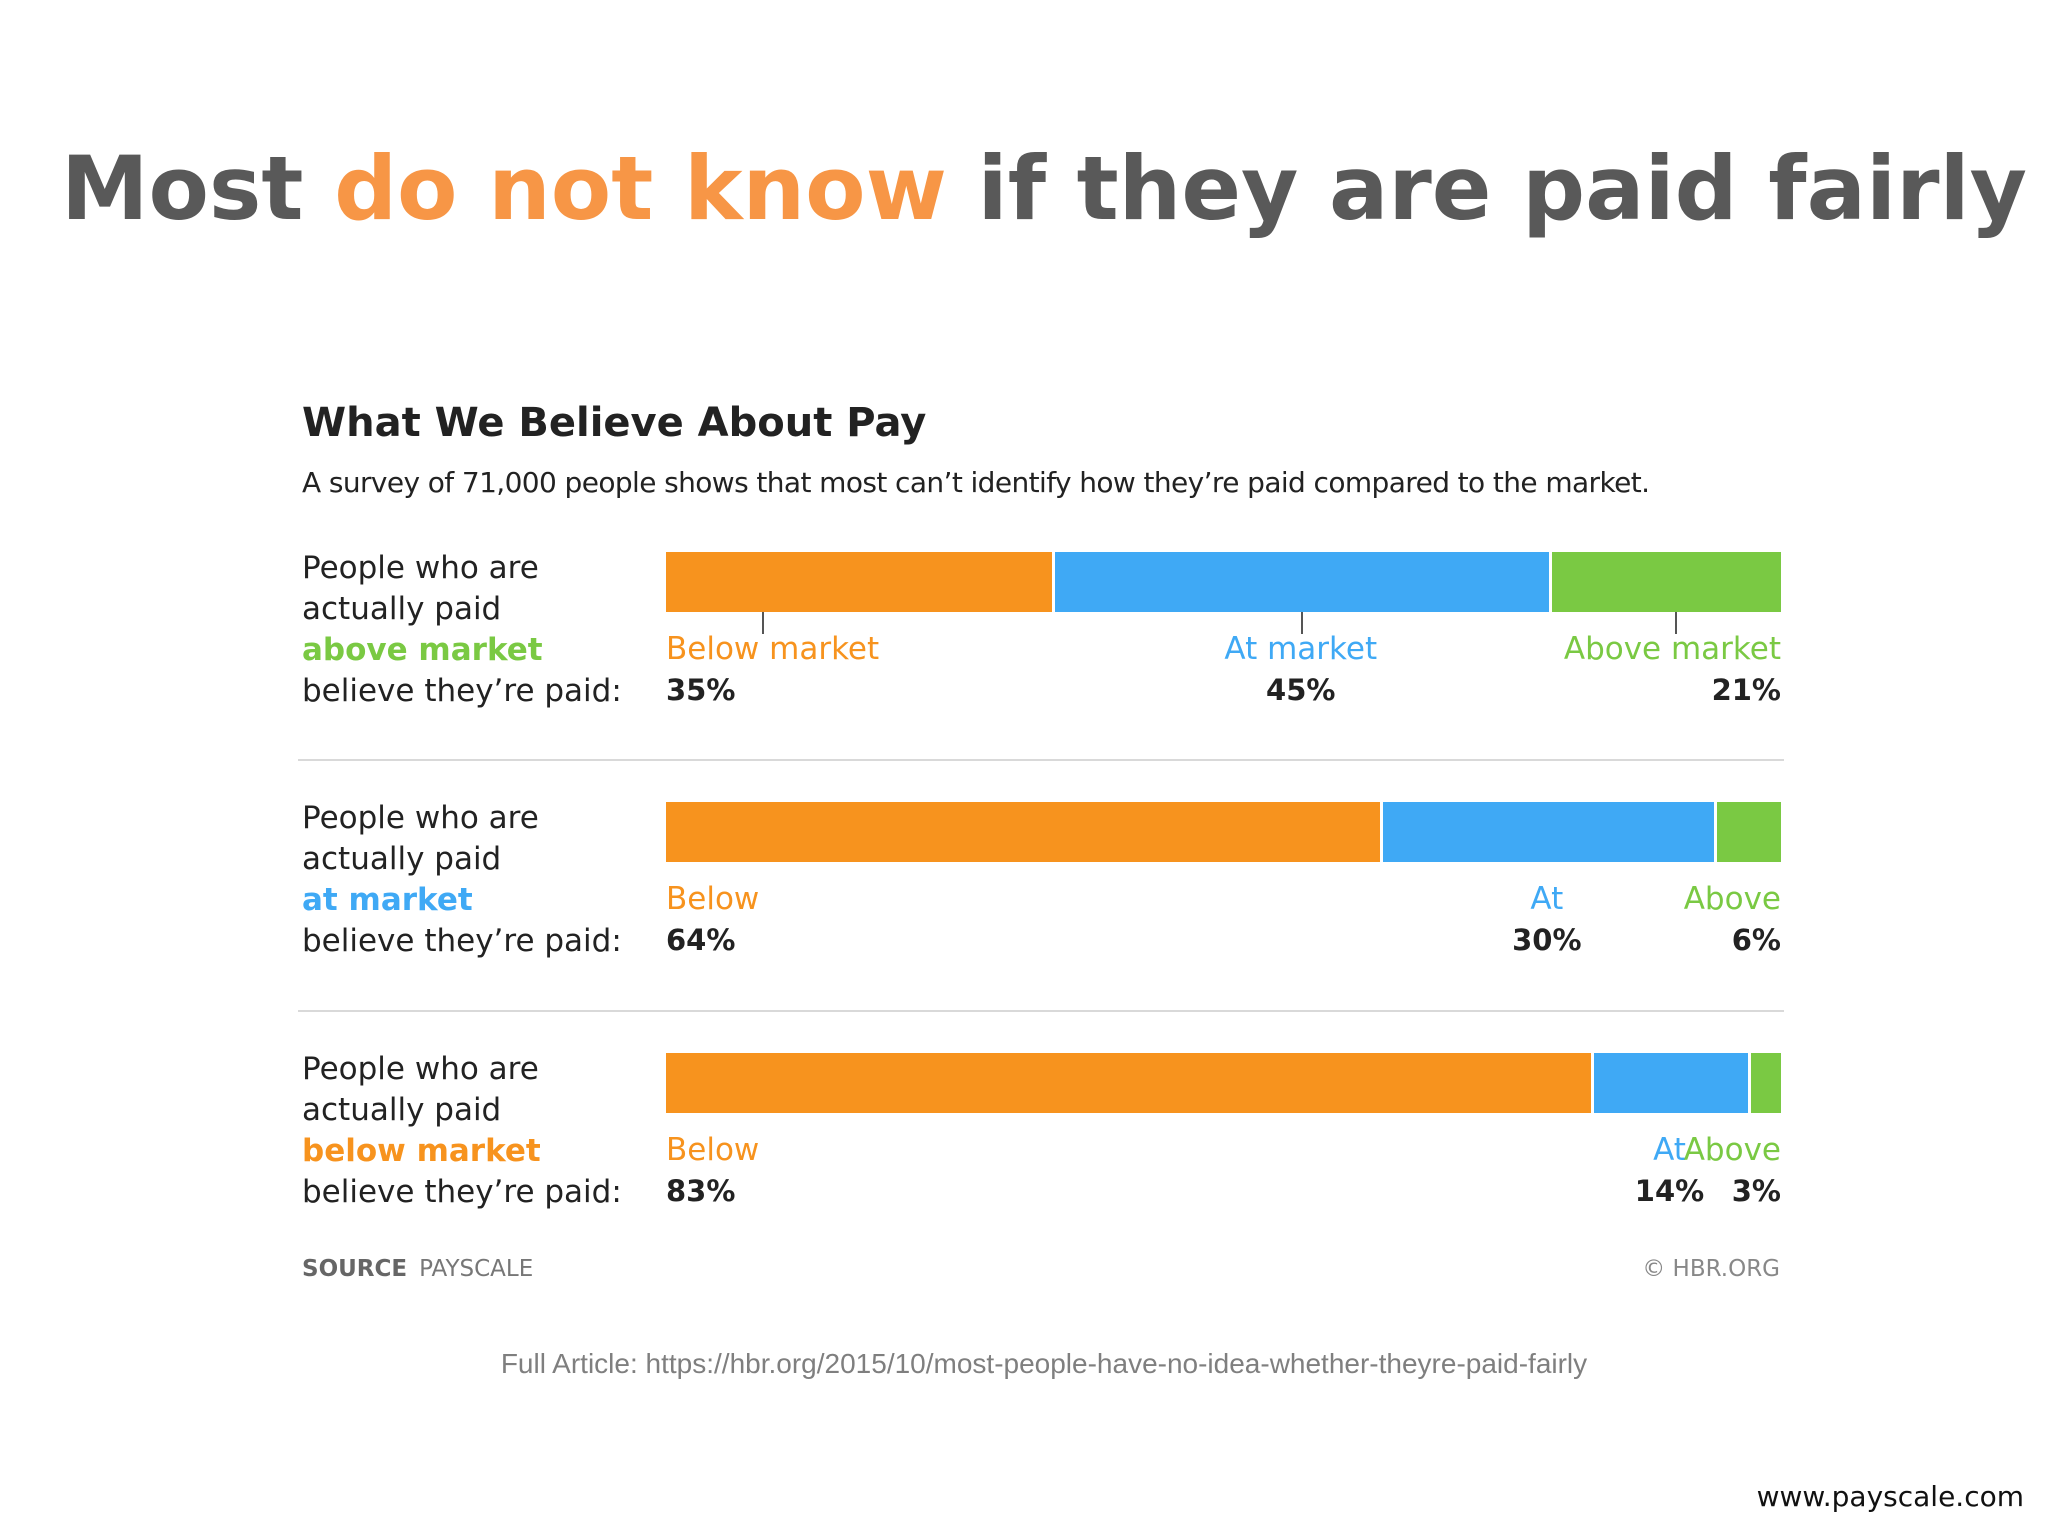 The width and height of the screenshot is (2048, 1536). What do you see at coordinates (640, 188) in the screenshot?
I see `slide-title-accent: do not know` at bounding box center [640, 188].